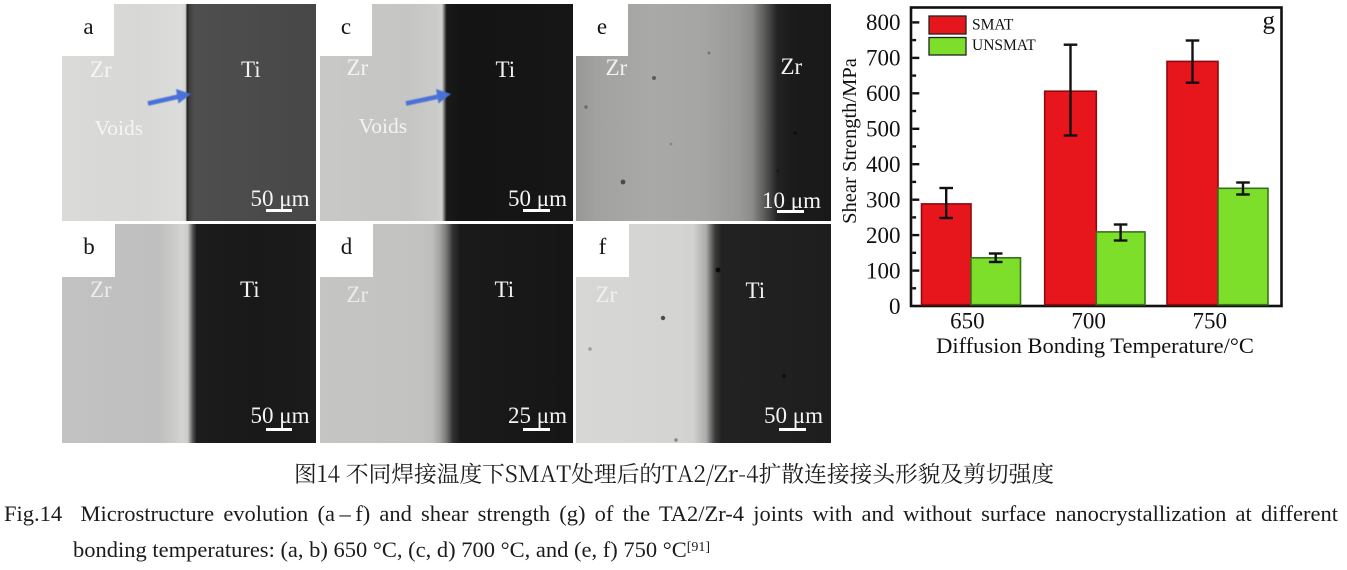  I want to click on svg-text: 300, so click(883, 200).